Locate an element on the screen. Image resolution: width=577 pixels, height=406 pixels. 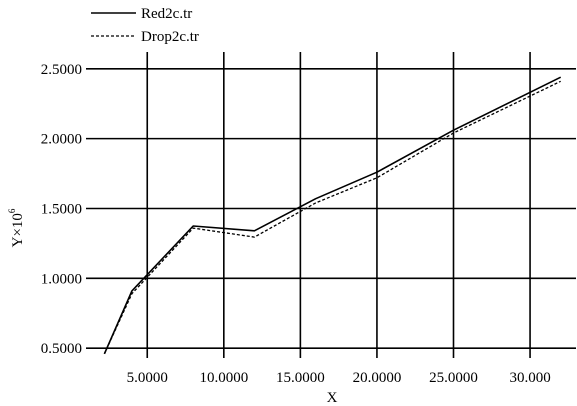
x-axis-title: X is located at coordinates (332, 398).